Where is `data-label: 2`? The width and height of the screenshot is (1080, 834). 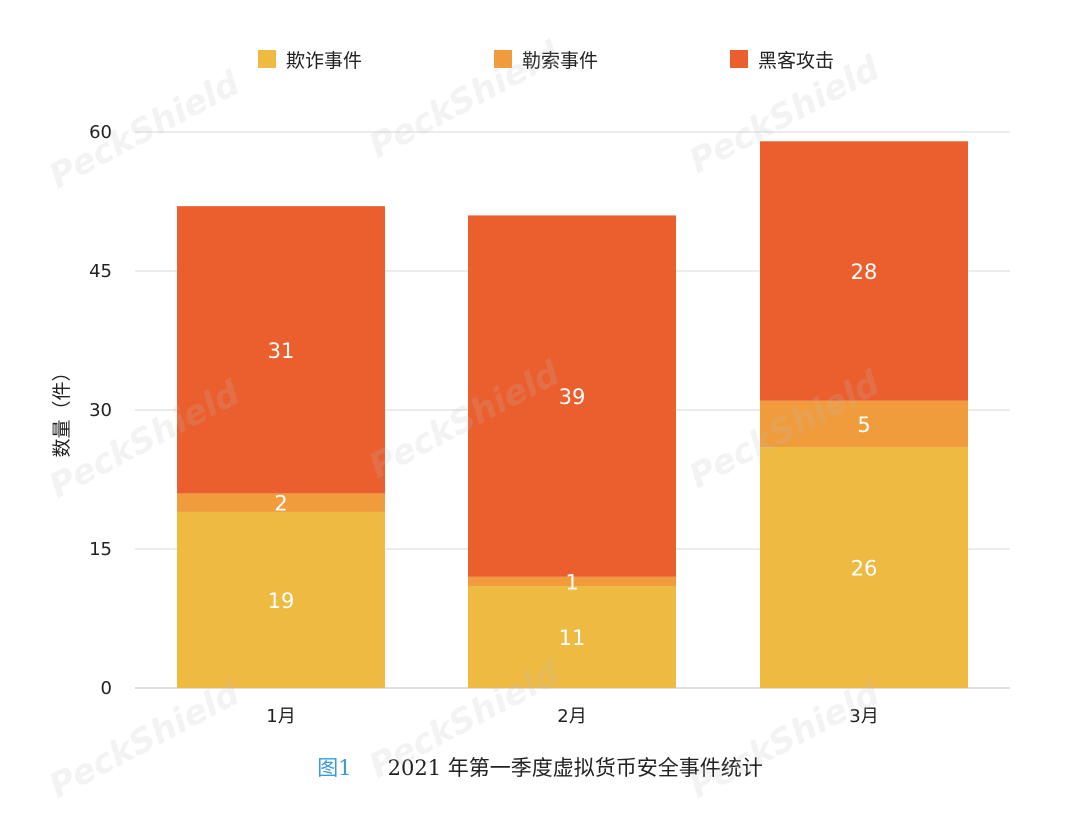
data-label: 2 is located at coordinates (280, 504).